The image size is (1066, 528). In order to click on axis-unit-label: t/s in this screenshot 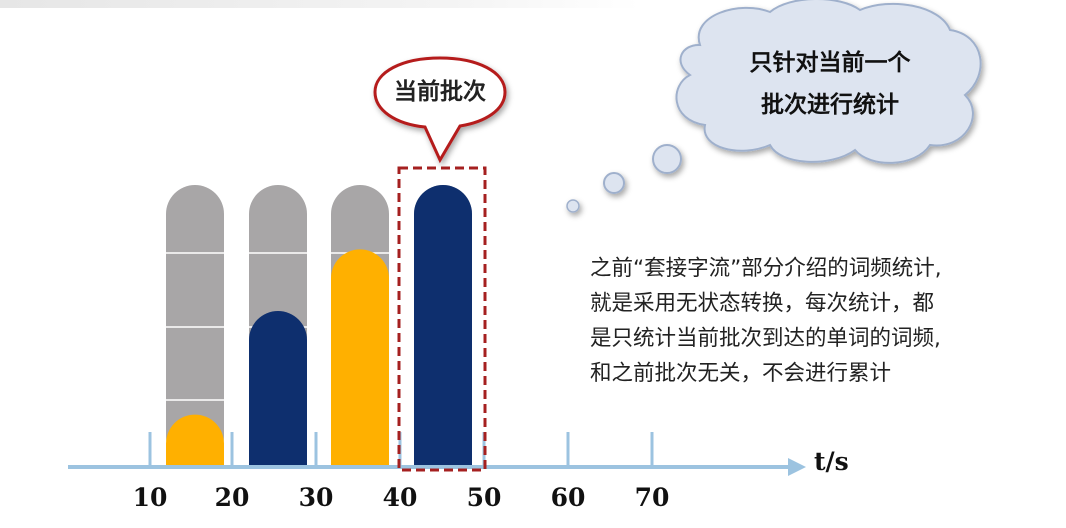, I will do `click(831, 461)`.